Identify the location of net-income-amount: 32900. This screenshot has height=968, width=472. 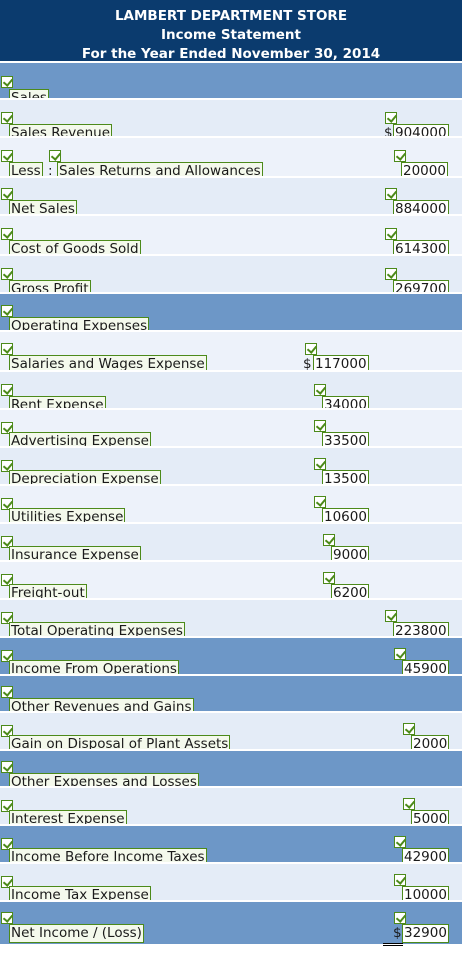
(425, 933).